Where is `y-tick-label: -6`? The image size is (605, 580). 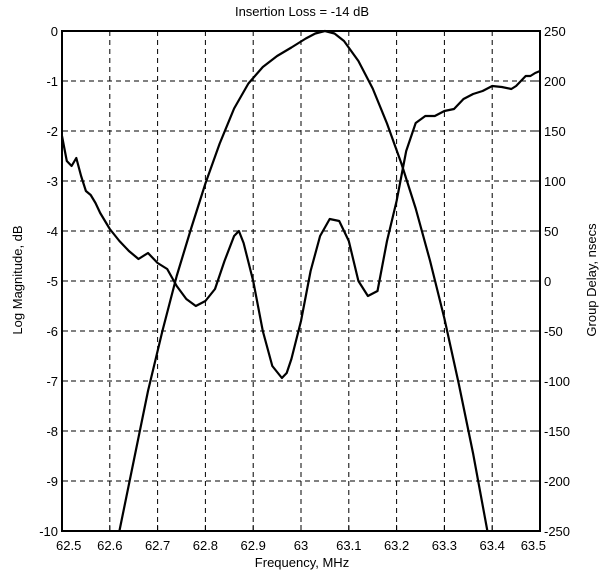
y-tick-label: -6 is located at coordinates (52, 331).